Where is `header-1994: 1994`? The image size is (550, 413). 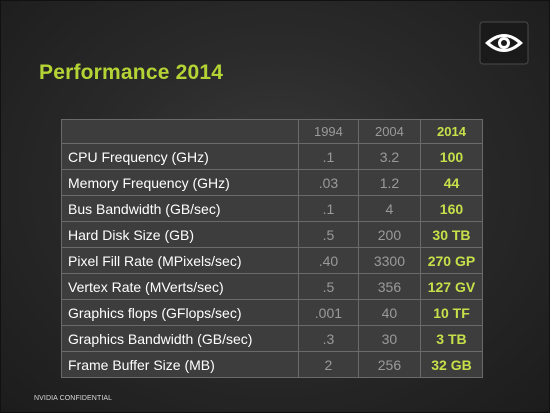
header-1994: 1994 is located at coordinates (328, 131).